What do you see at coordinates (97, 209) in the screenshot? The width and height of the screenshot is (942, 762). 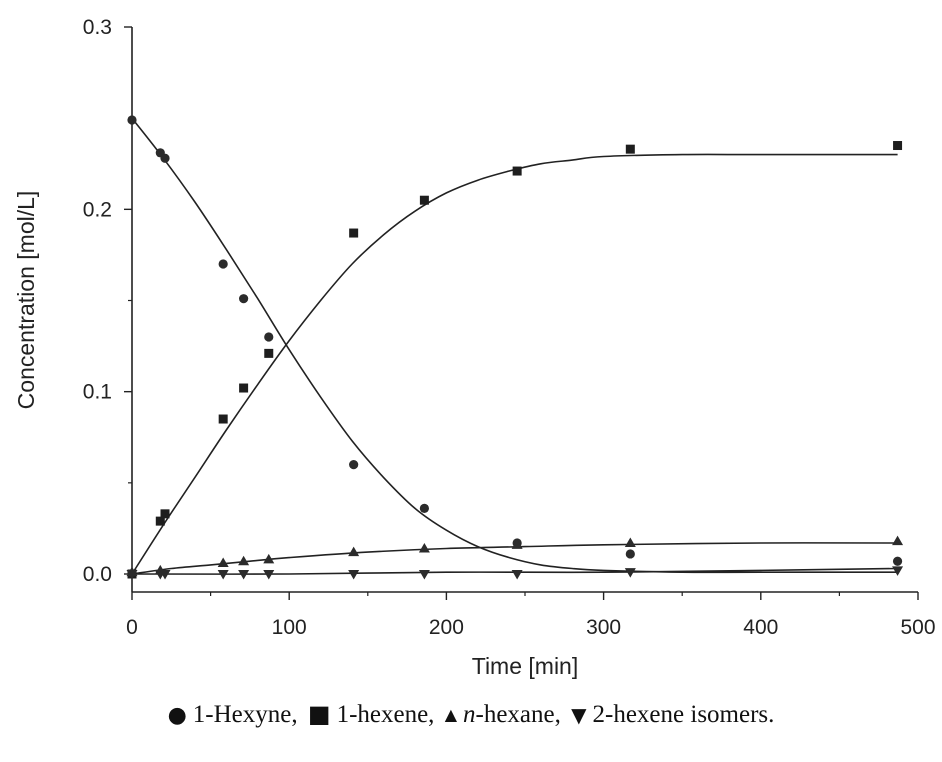 I see `y-tick-label: 0.2` at bounding box center [97, 209].